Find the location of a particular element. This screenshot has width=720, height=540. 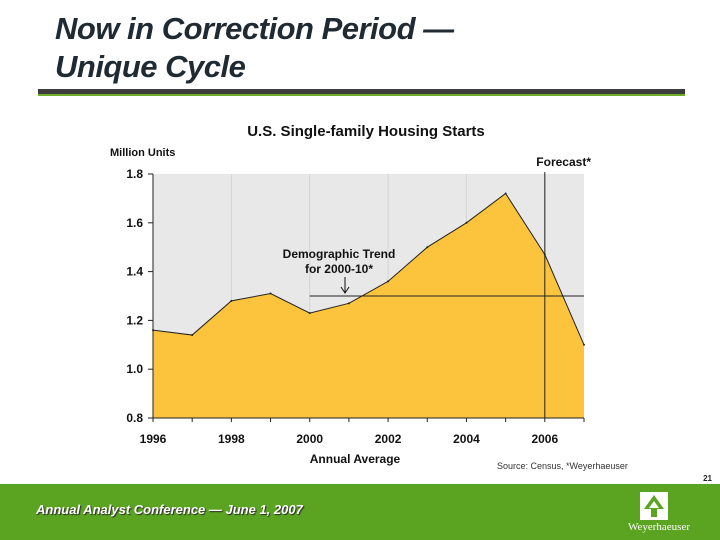

slide-title: Now in Correction Period — Unique Cycle is located at coordinates (254, 48).